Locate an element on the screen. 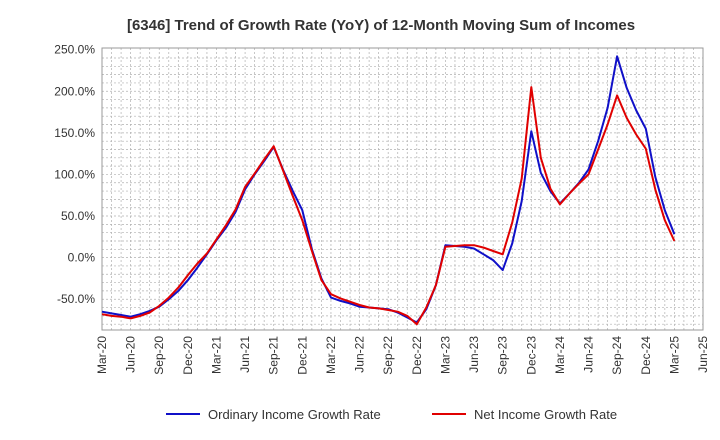 Image resolution: width=720 pixels, height=440 pixels. y-tick-label: 100.0% is located at coordinates (74, 174).